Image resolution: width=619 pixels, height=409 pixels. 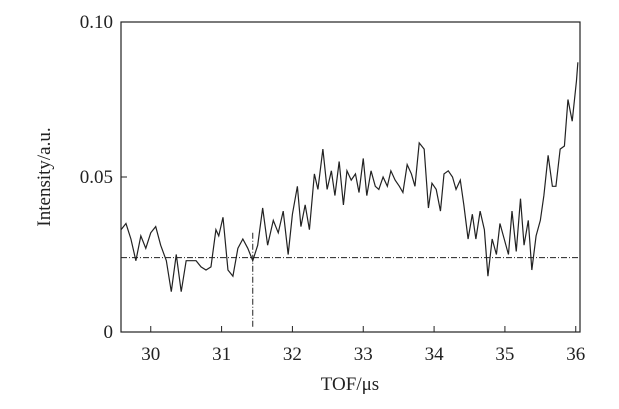 I want to click on x-tick-label: 31, so click(x=221, y=354).